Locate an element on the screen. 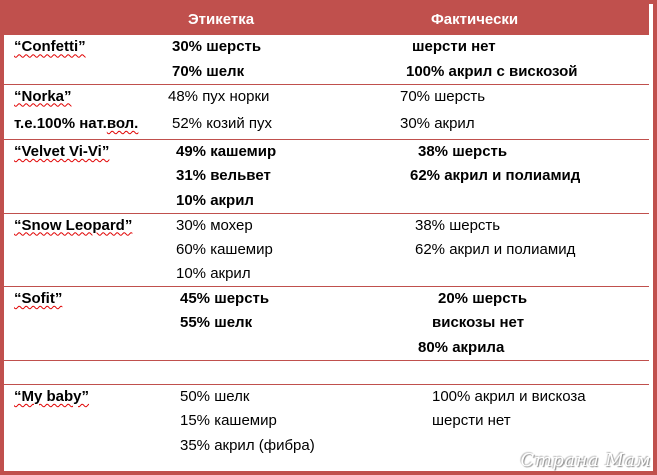 This screenshot has height=475, width=657. product-name-cell: “Confetti” is located at coordinates (81, 47).